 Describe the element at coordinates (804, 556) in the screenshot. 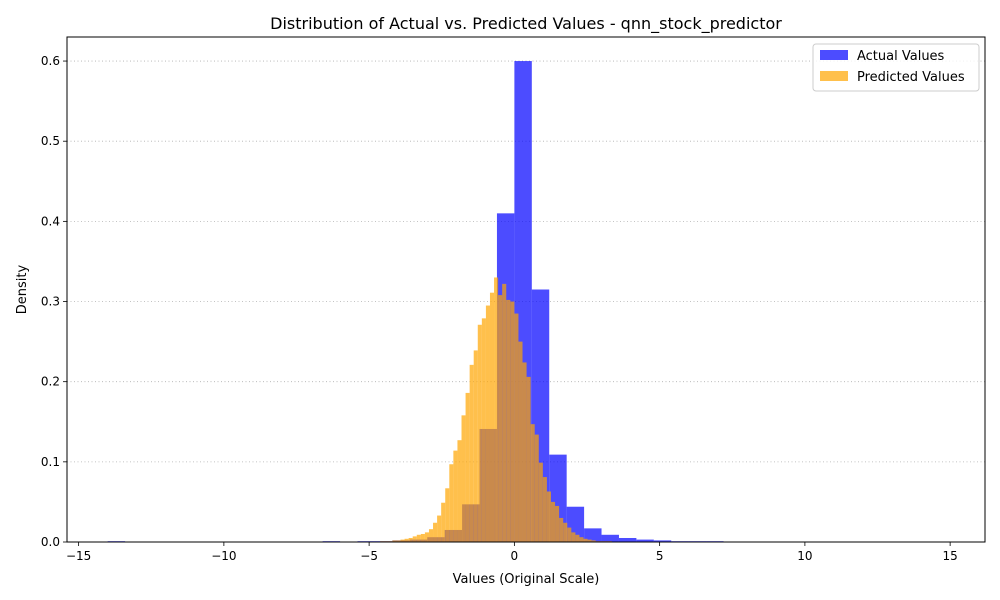

I see `x-tick-label: 10` at that location.